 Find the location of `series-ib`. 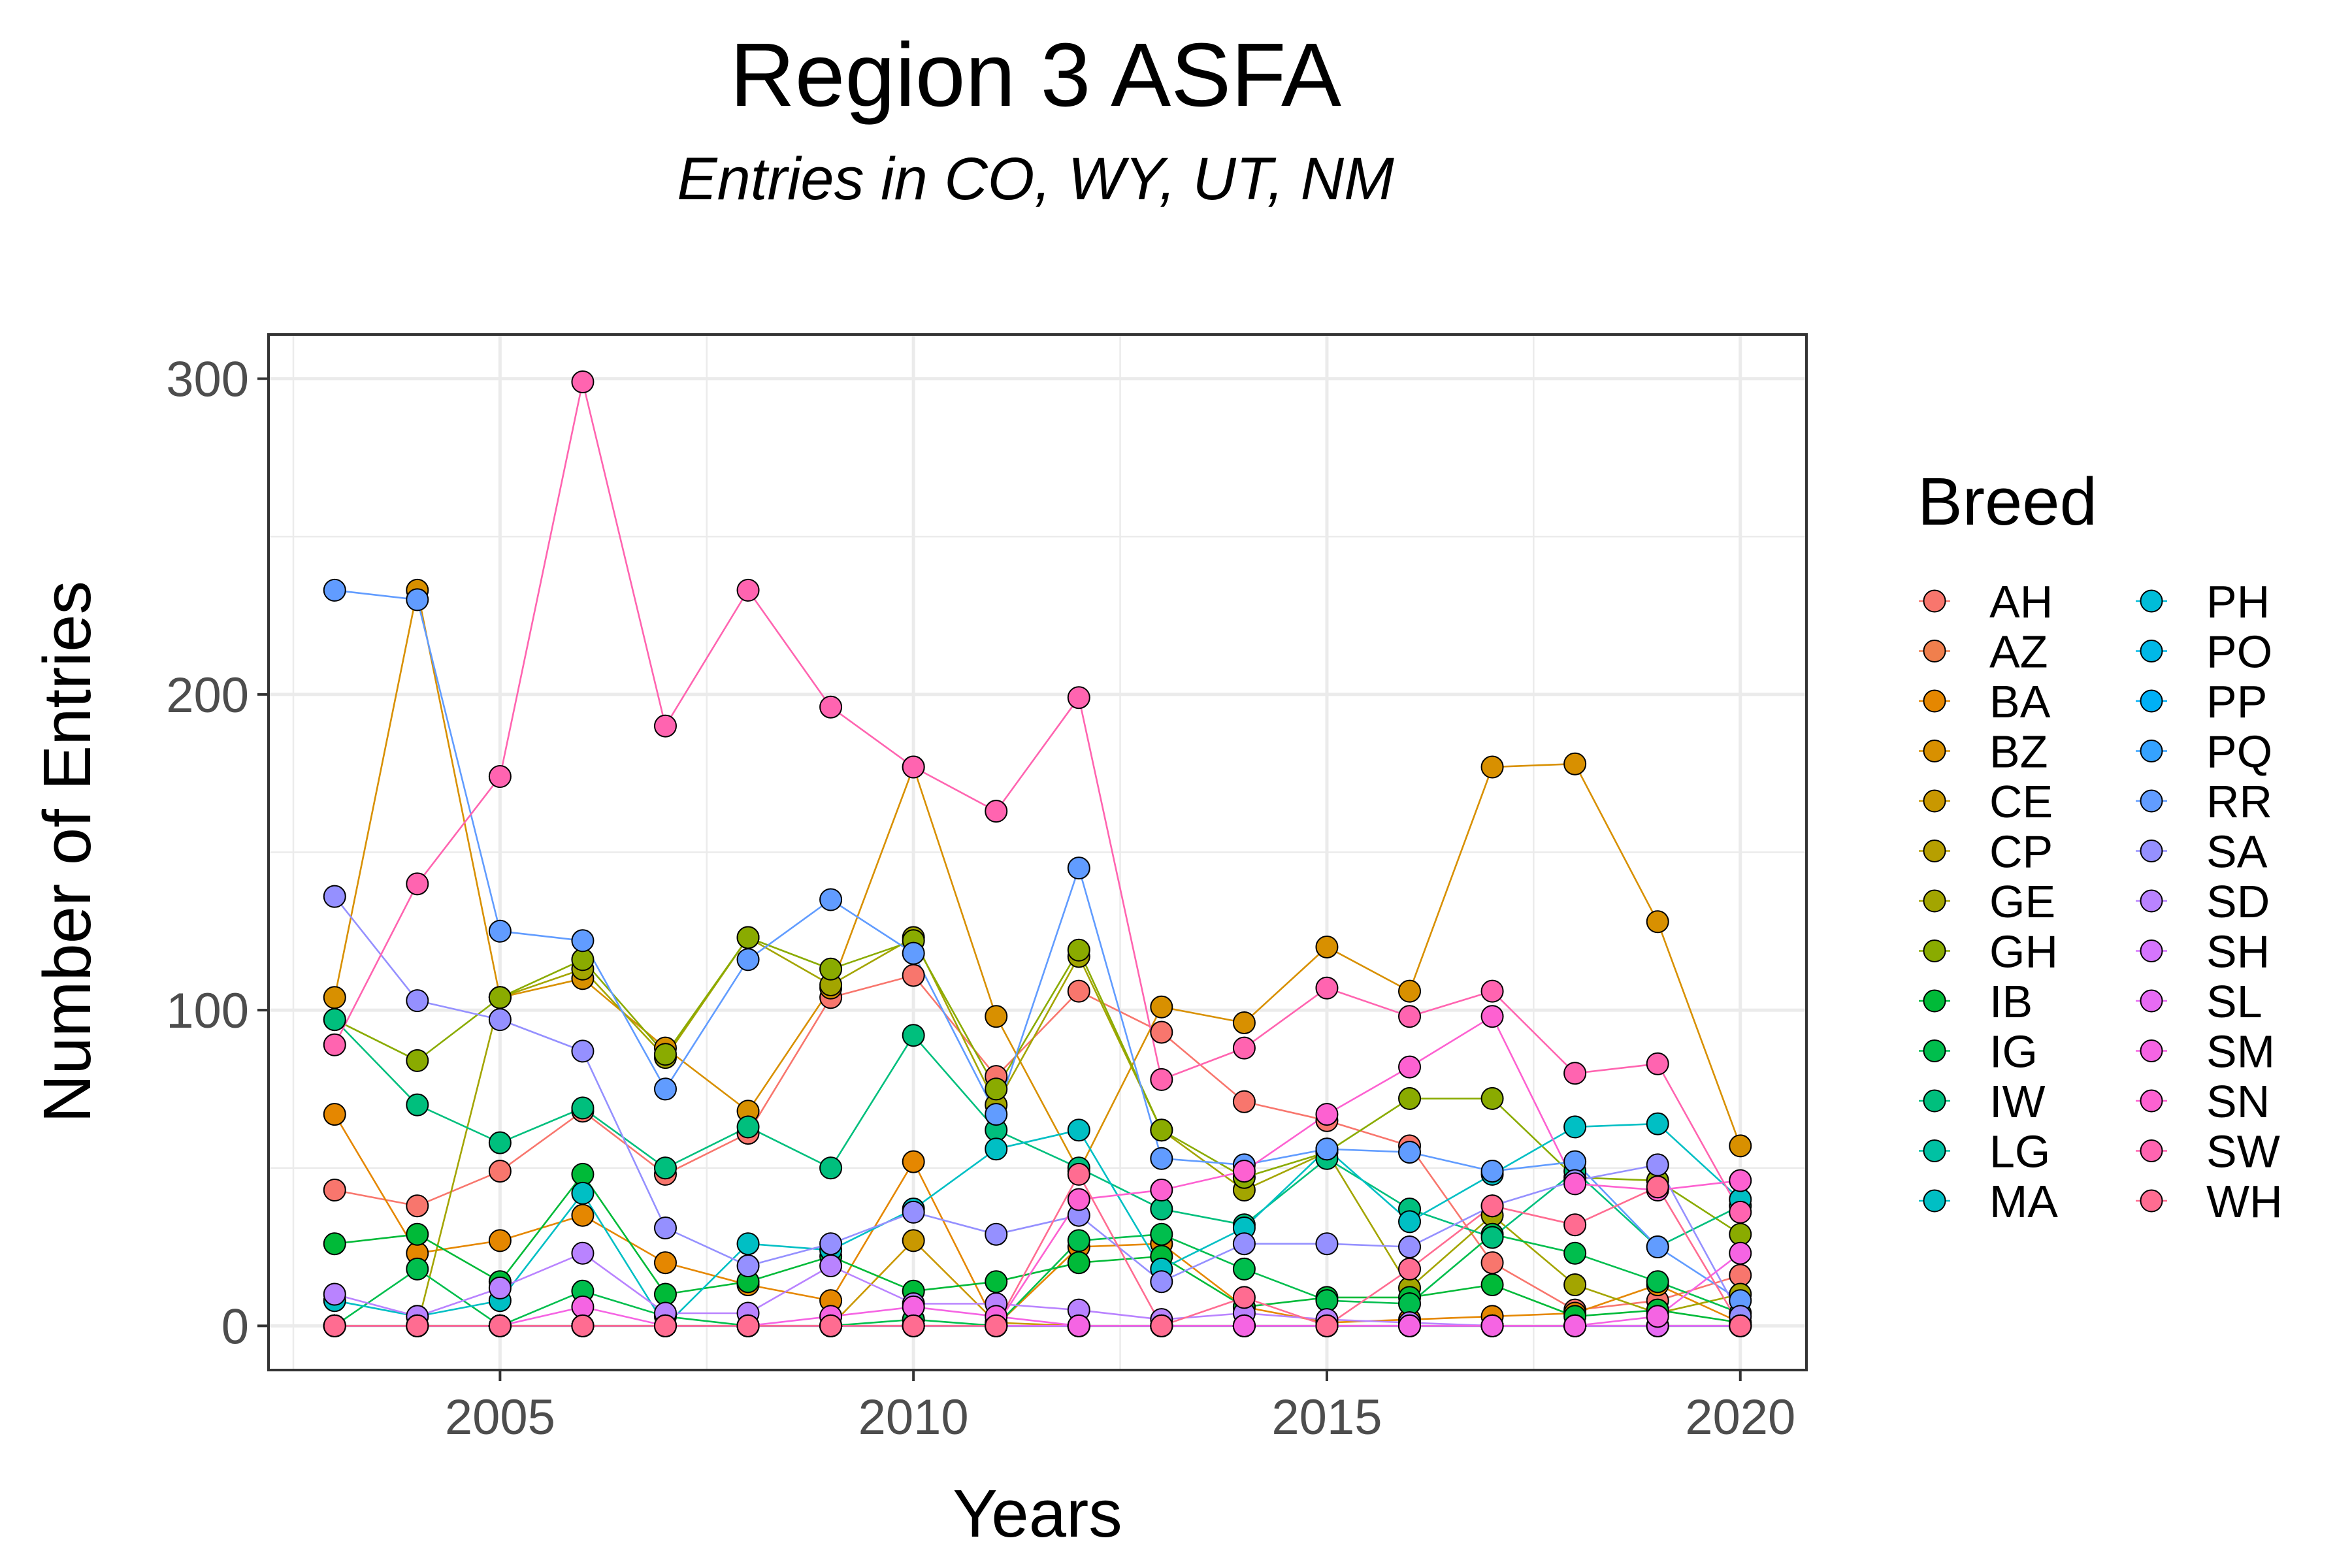

series-ib is located at coordinates (1037, 1248).